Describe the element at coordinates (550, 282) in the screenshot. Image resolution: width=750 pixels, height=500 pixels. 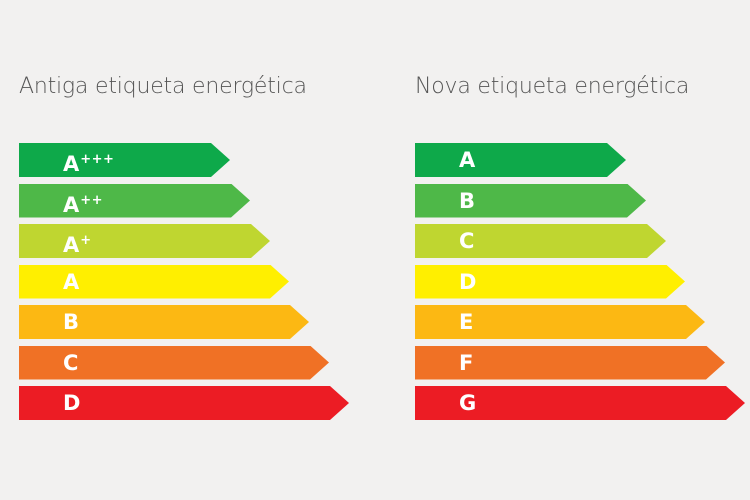
I see `new-class-arrow: D` at that location.